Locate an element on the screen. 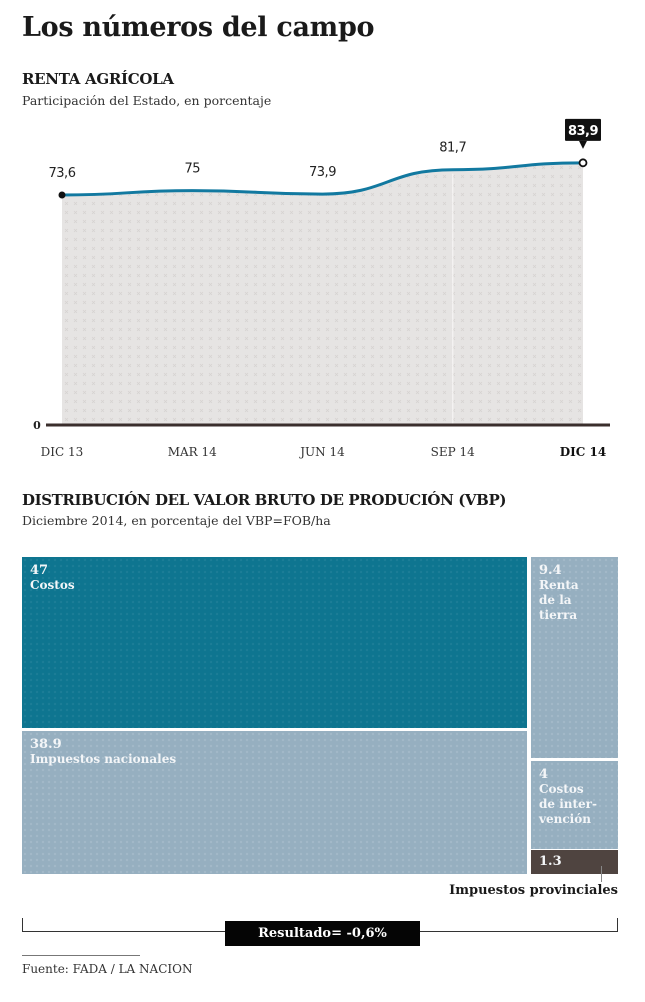  line-layer is located at coordinates (322, 179).